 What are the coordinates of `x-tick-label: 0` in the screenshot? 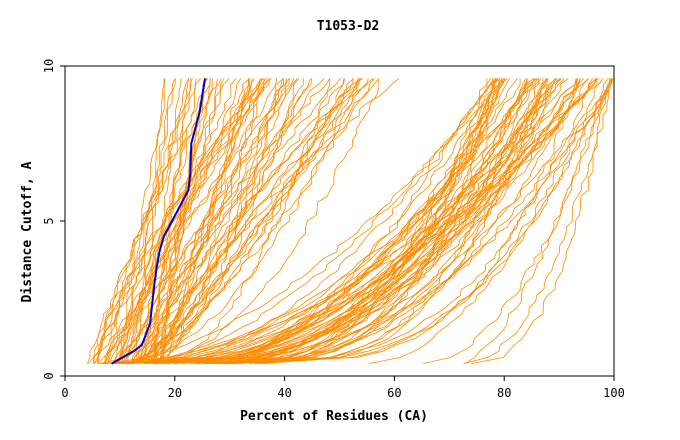 It's located at (64, 393).